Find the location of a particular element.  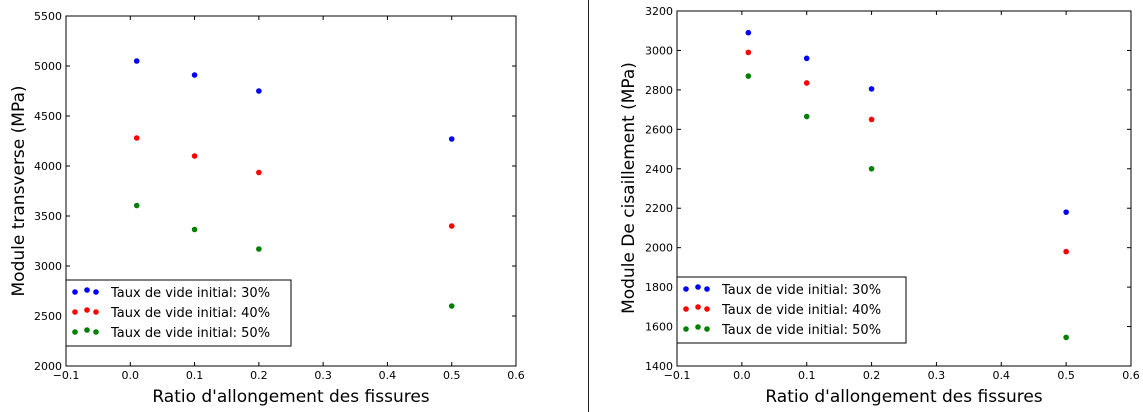

chart-1-legend-label: Taux de vide initial: 40% is located at coordinates (801, 310).